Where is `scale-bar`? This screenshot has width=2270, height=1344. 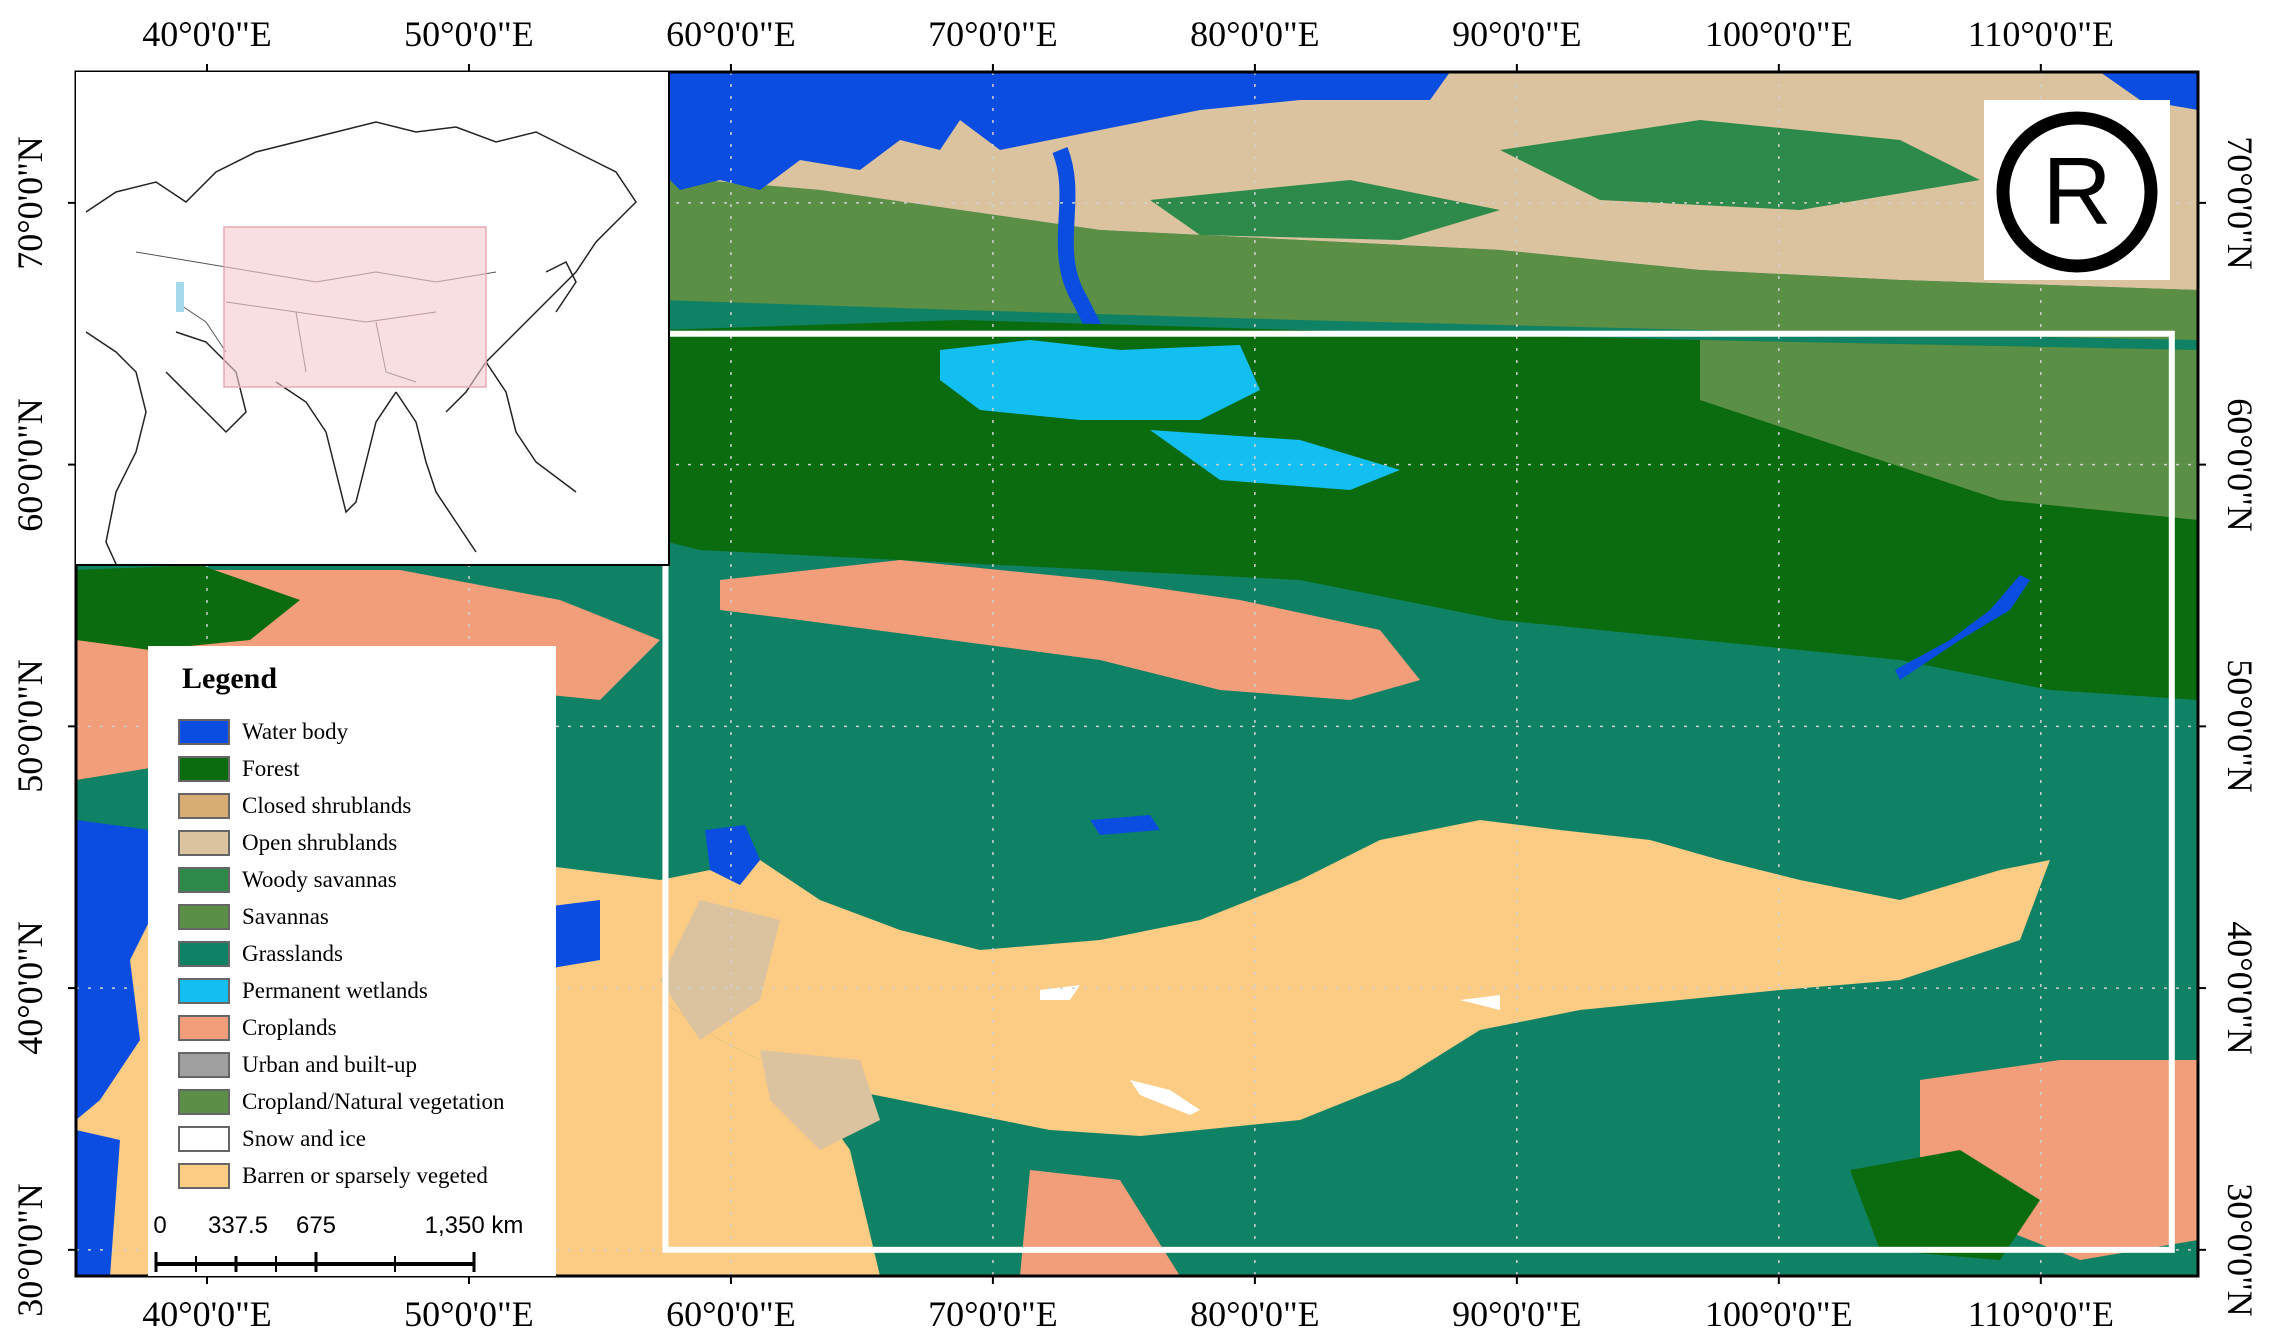
scale-bar is located at coordinates (315, 1262).